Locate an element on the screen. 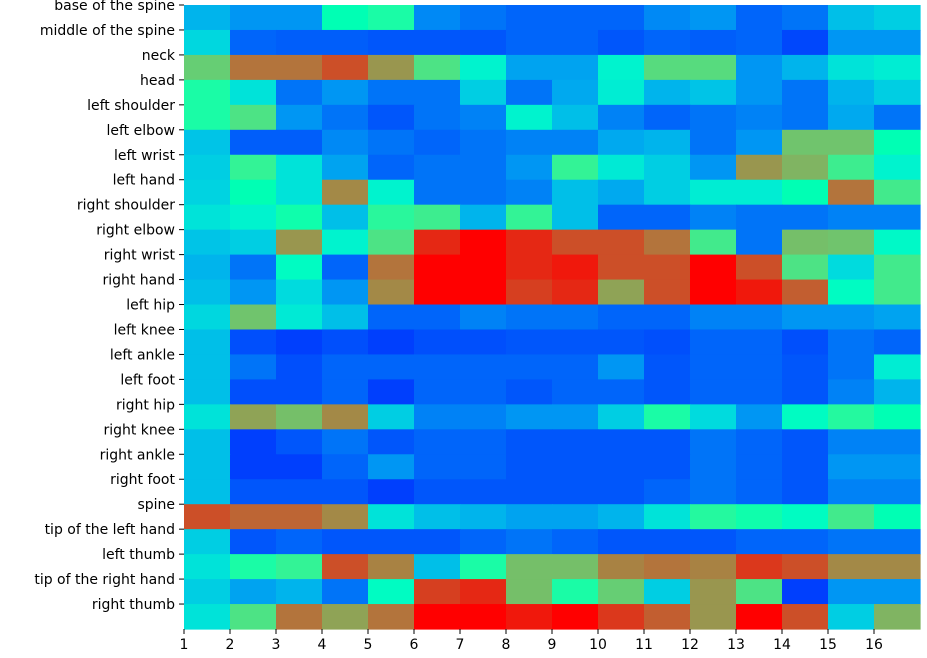 This screenshot has height=658, width=927. x-tick-label: 12 is located at coordinates (690, 645).